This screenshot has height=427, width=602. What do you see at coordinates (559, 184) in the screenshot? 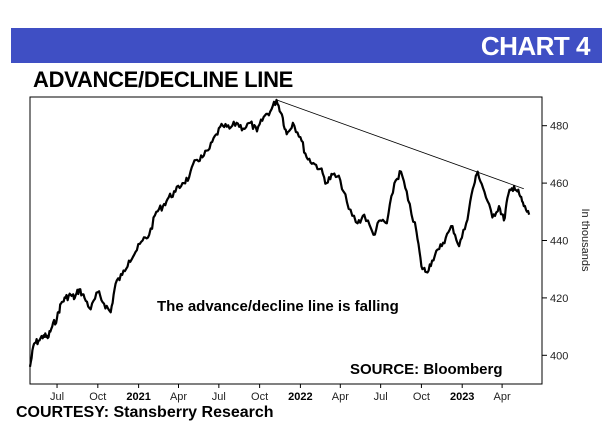
I see `y-tick-label: 460` at bounding box center [559, 184].